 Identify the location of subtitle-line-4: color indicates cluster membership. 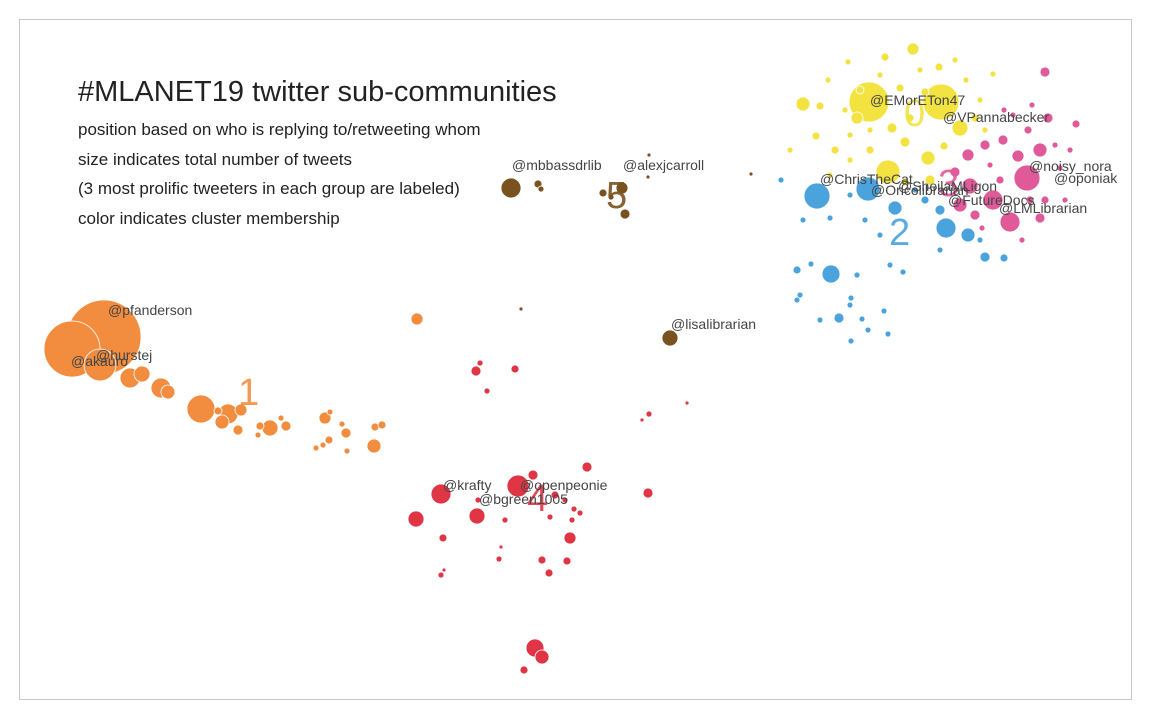
(209, 218).